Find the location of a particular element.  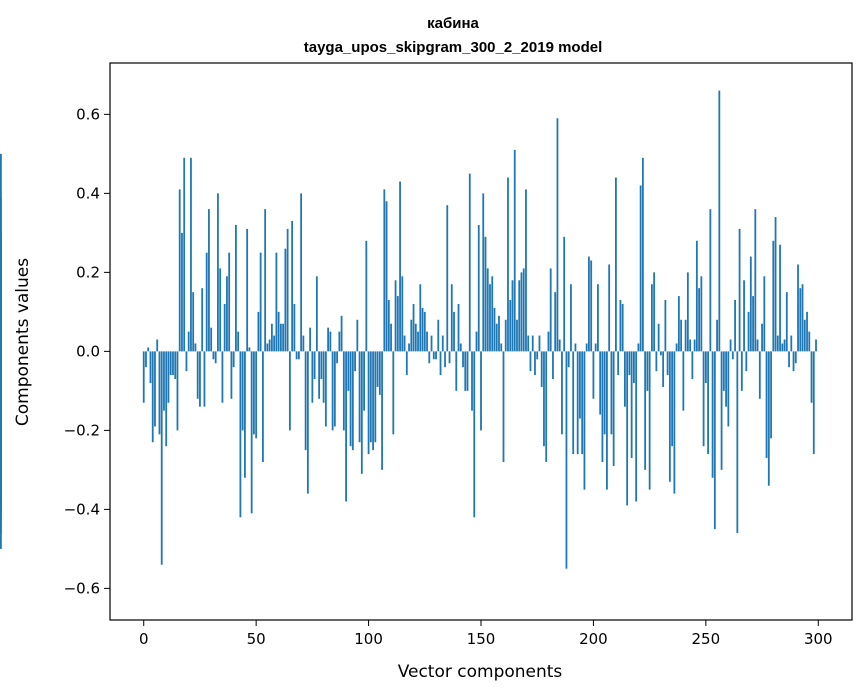

x-tick-label: 50 is located at coordinates (256, 639).